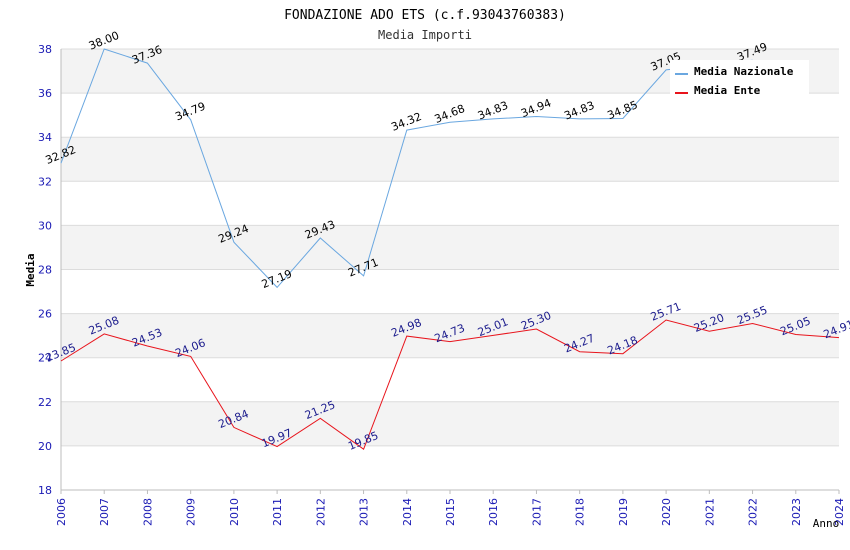 This screenshot has width=850, height=550. I want to click on x-tick-label: 2011, so click(277, 512).